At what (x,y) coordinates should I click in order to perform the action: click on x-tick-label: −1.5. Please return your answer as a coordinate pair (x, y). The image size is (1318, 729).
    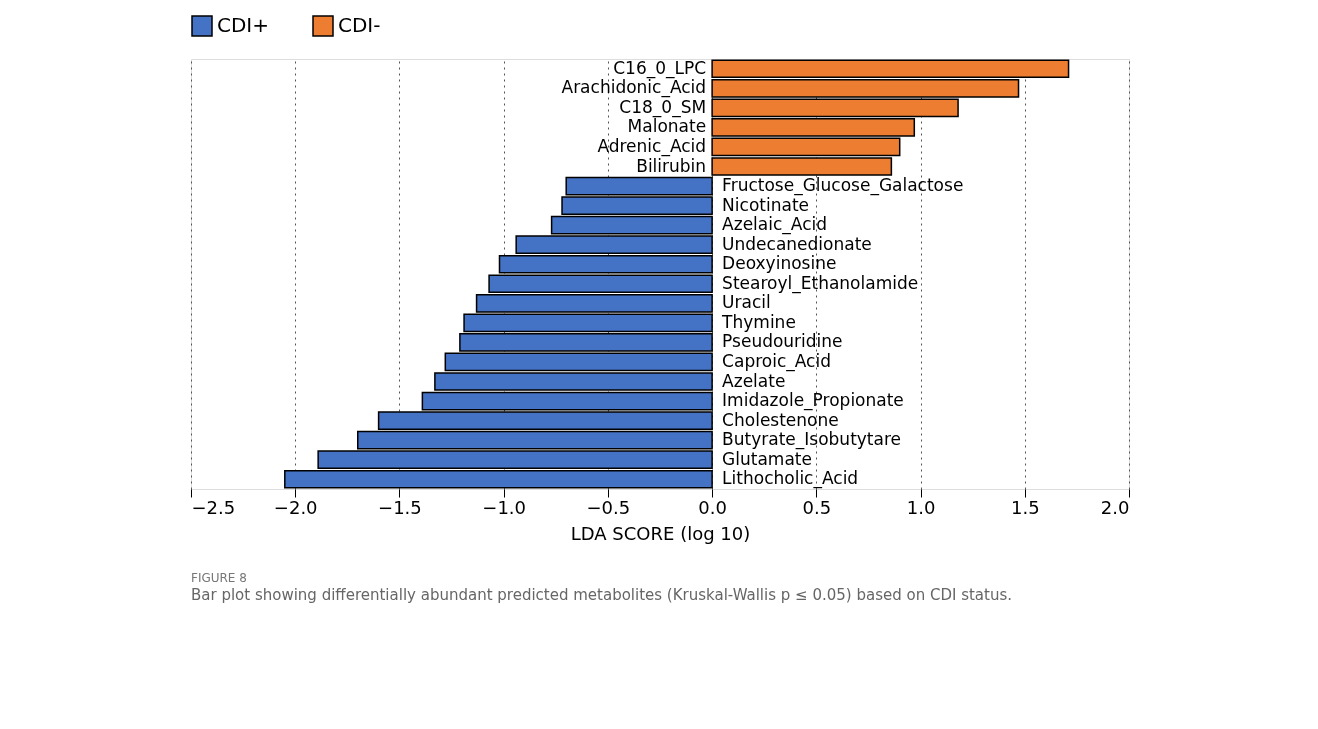
    Looking at the image, I should click on (400, 507).